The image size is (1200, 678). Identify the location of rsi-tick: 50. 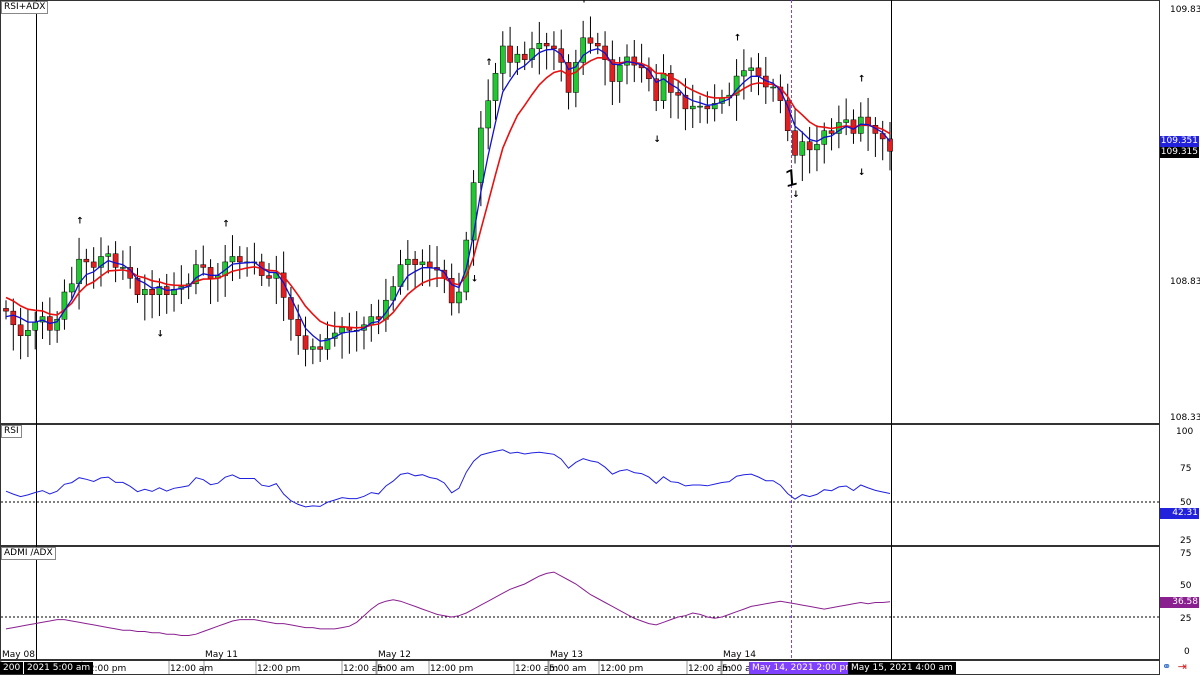
(1186, 503).